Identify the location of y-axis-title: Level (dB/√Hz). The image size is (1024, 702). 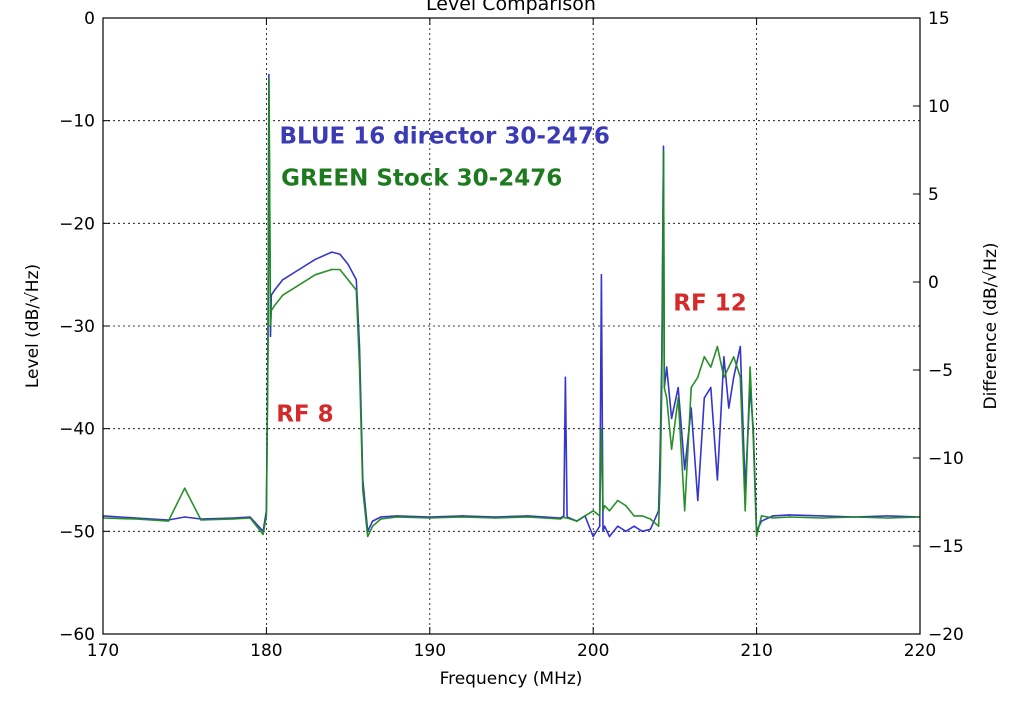
(33, 326).